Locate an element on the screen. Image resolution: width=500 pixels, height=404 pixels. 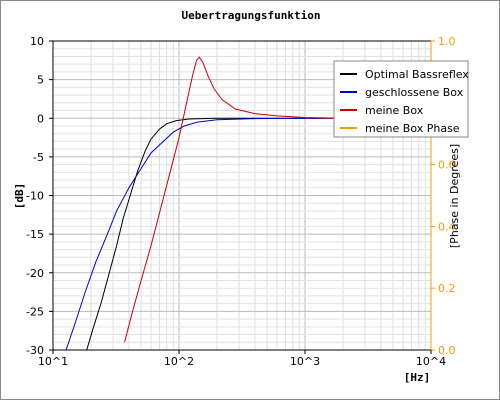
y-axis-label: [dB] is located at coordinates (19, 196).